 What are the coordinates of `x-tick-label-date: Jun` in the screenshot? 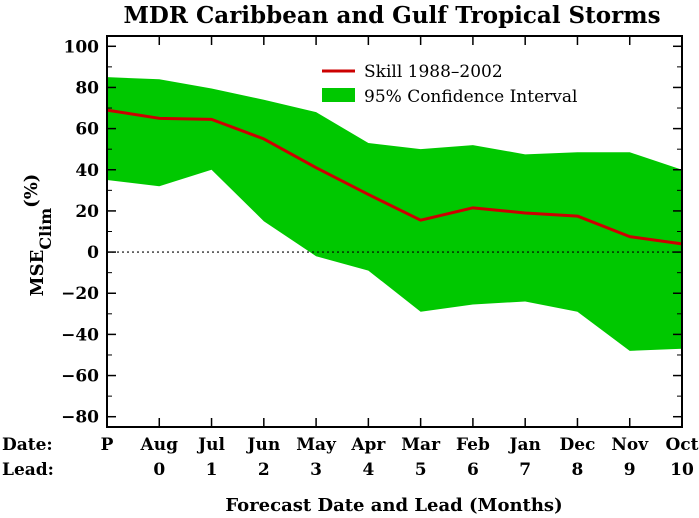 It's located at (262, 445).